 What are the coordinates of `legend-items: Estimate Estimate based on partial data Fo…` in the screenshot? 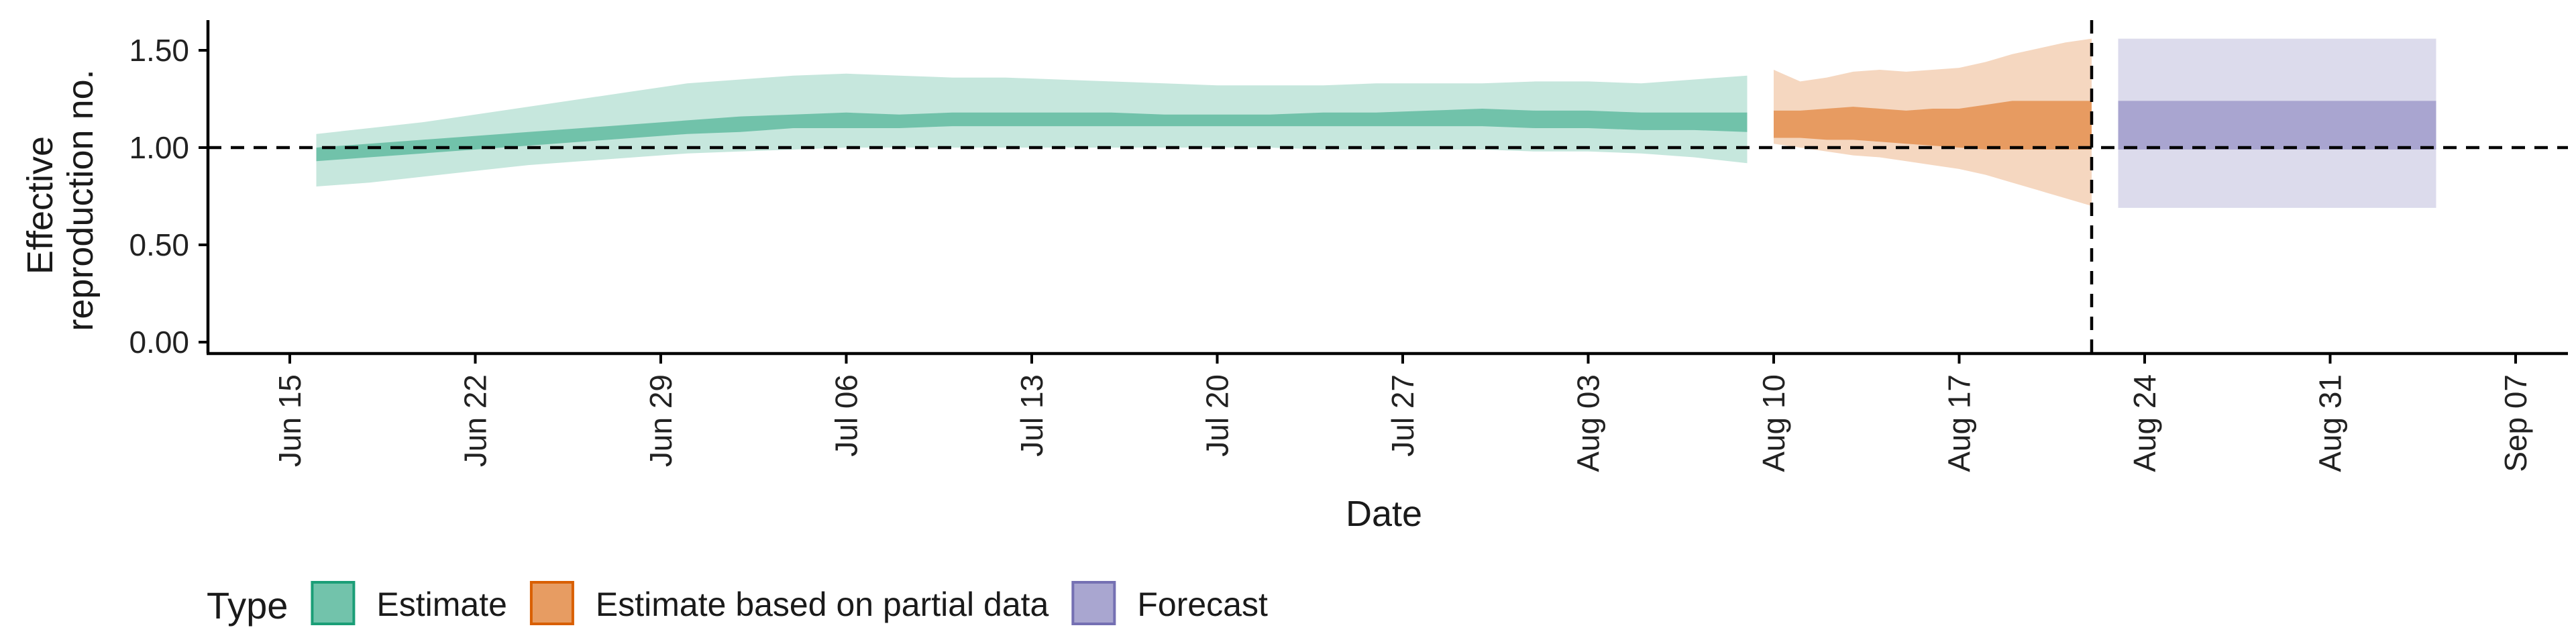 It's located at (789, 603).